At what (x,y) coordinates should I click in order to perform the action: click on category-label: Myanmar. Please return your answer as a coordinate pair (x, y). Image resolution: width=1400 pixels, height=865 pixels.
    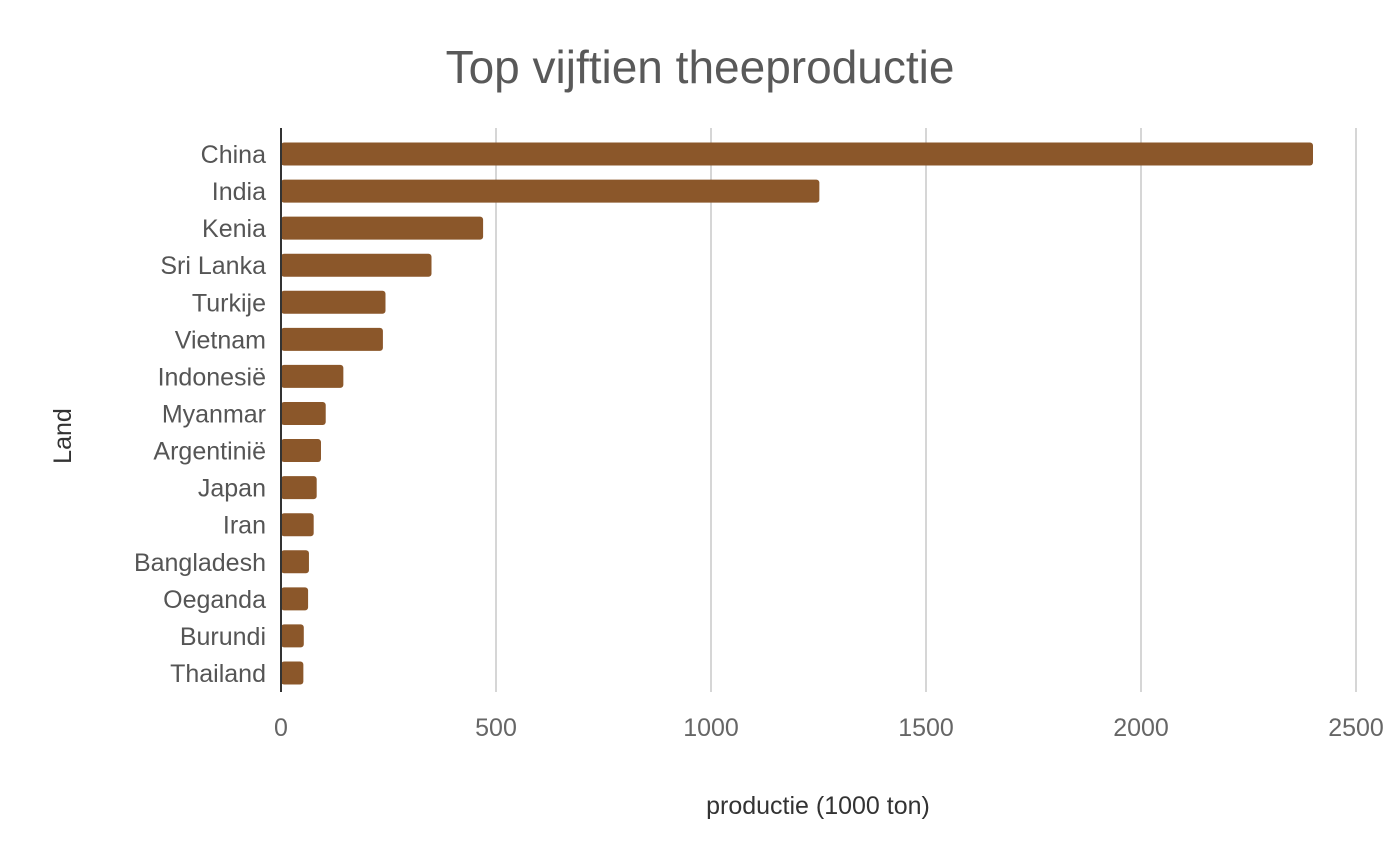
    Looking at the image, I should click on (214, 414).